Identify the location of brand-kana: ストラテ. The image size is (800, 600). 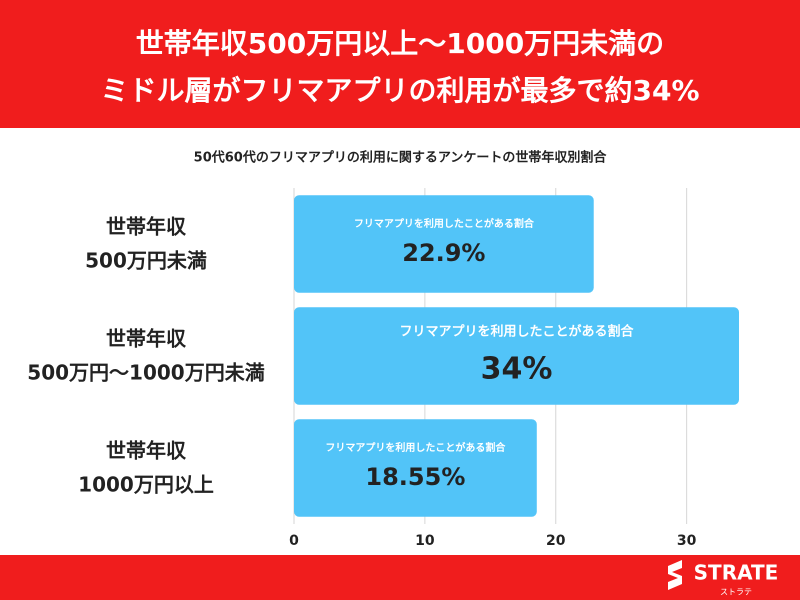
(736, 592).